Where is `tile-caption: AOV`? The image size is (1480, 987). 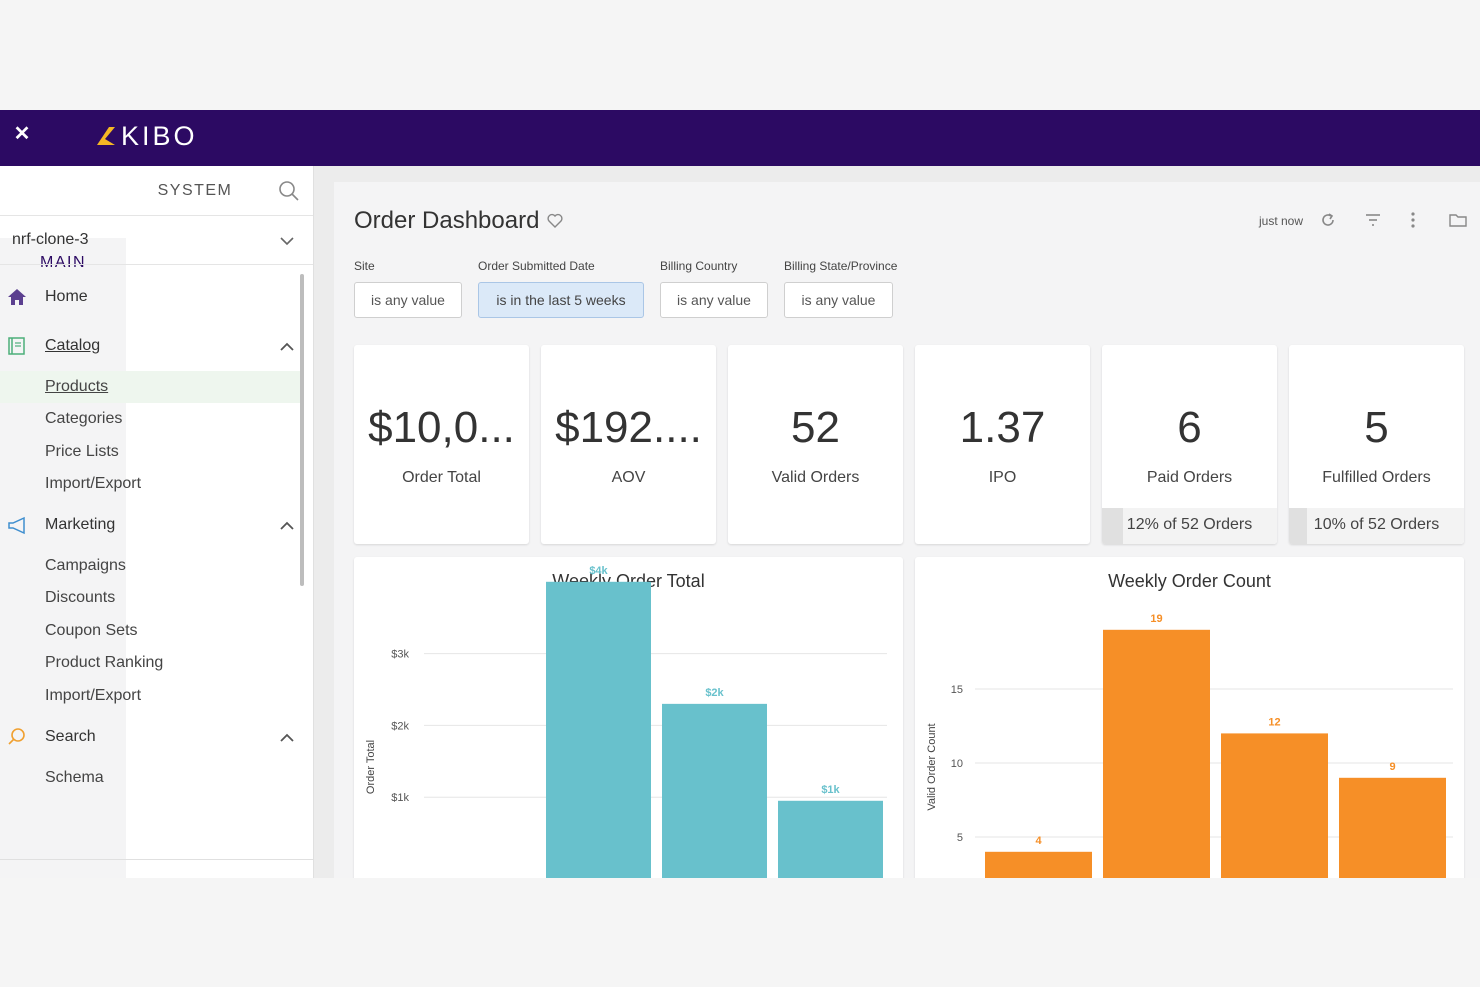
tile-caption: AOV is located at coordinates (628, 477).